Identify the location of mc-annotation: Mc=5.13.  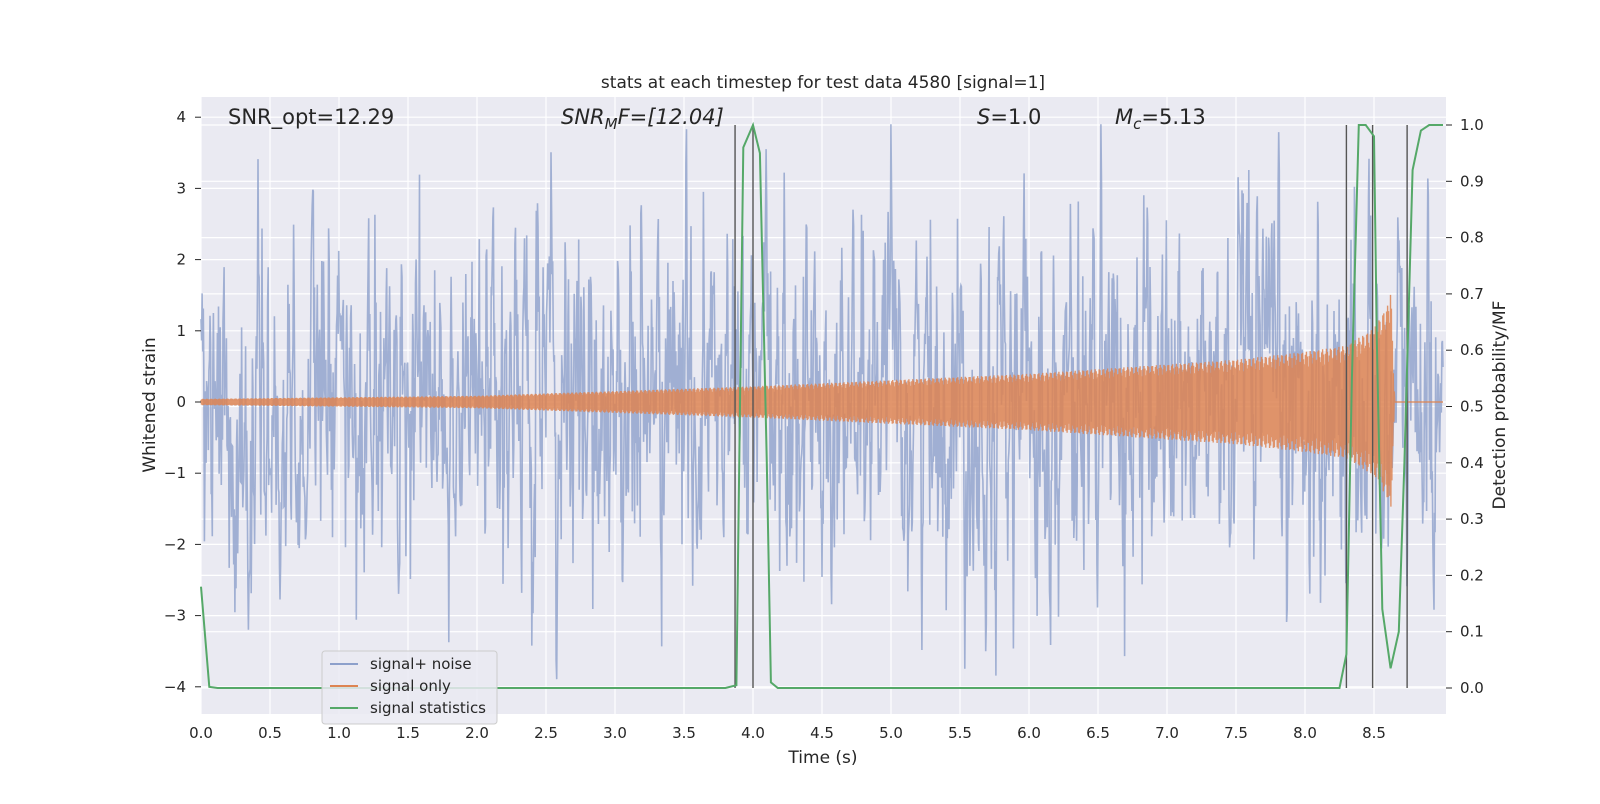
(1160, 119).